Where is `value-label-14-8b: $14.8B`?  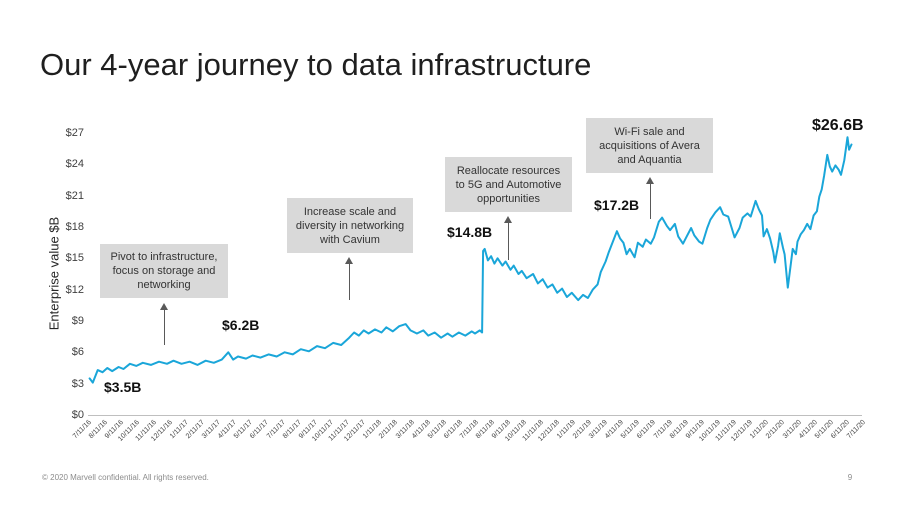
value-label-14-8b: $14.8B is located at coordinates (470, 232).